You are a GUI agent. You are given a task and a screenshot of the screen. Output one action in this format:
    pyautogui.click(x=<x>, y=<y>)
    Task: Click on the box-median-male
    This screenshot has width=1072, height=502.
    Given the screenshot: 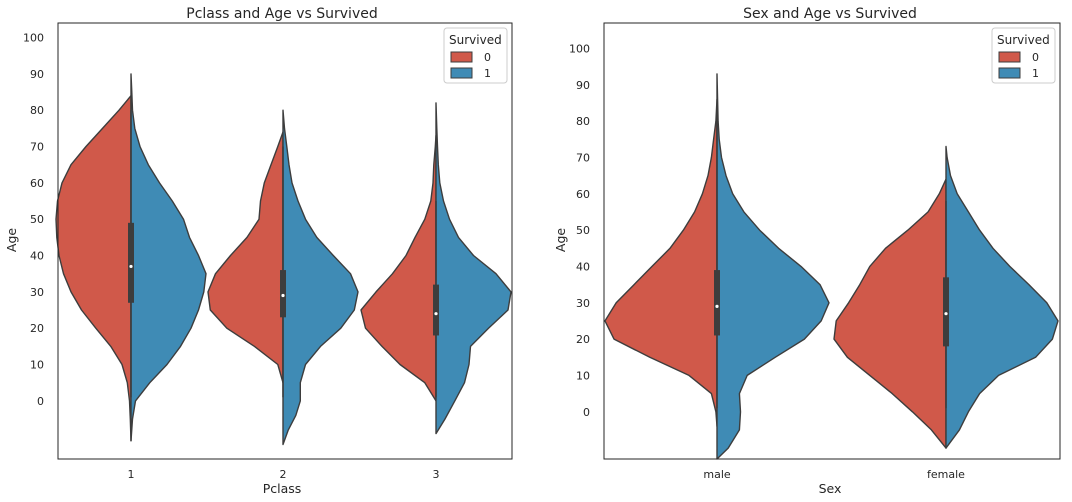 What is the action you would take?
    pyautogui.click(x=717, y=306)
    